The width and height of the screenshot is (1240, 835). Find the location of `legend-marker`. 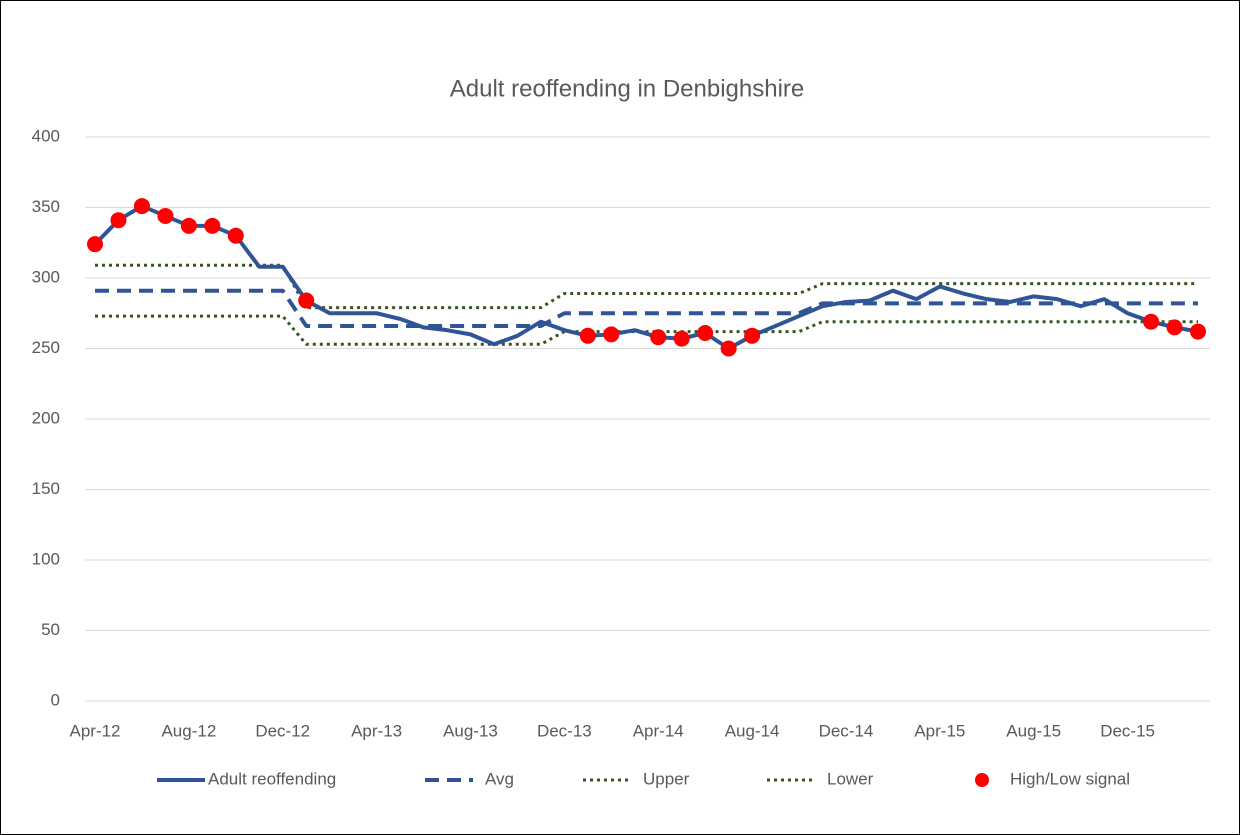

legend-marker is located at coordinates (982, 780).